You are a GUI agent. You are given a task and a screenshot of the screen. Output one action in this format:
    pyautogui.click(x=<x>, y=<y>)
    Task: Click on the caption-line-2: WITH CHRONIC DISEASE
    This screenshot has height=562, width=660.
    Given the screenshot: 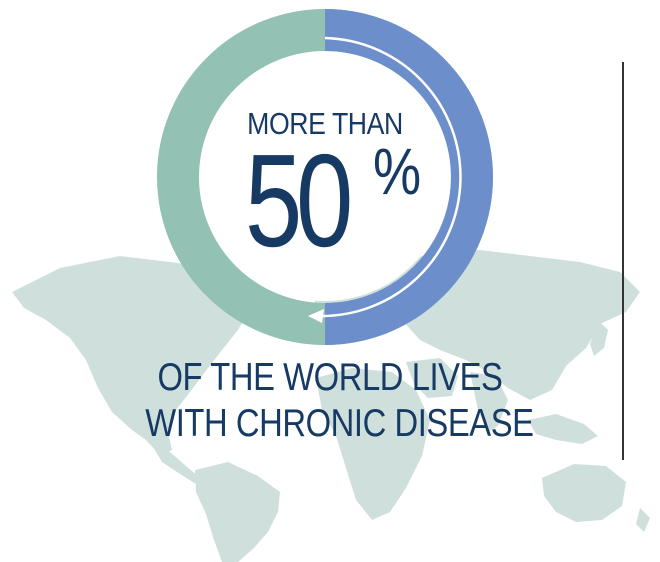 What is the action you would take?
    pyautogui.click(x=339, y=423)
    